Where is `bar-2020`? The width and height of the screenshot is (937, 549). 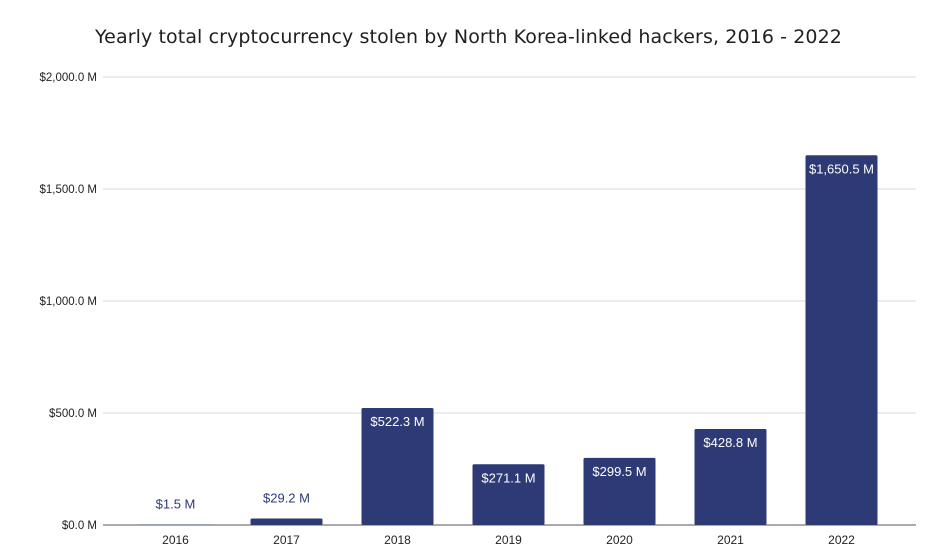 bar-2020 is located at coordinates (619, 491).